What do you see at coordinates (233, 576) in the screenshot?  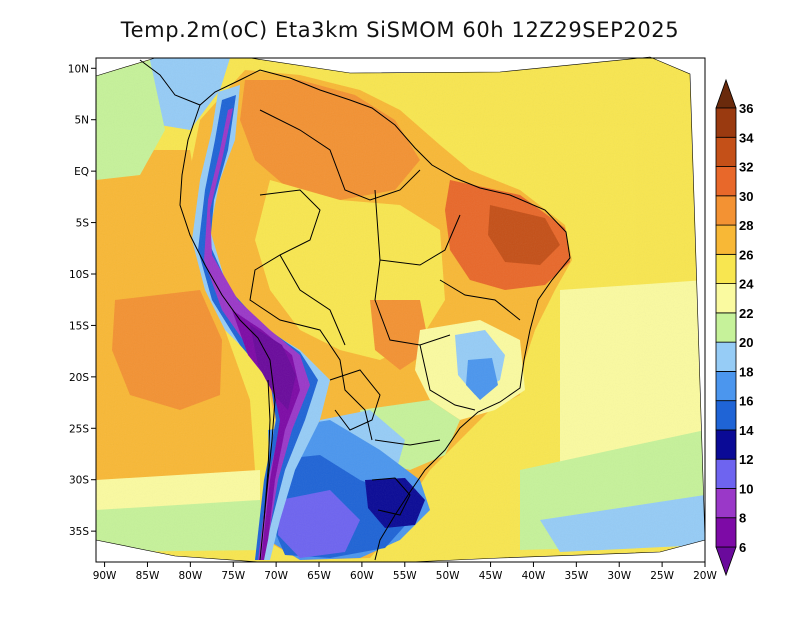 I see `lon-tick-label: 75W` at bounding box center [233, 576].